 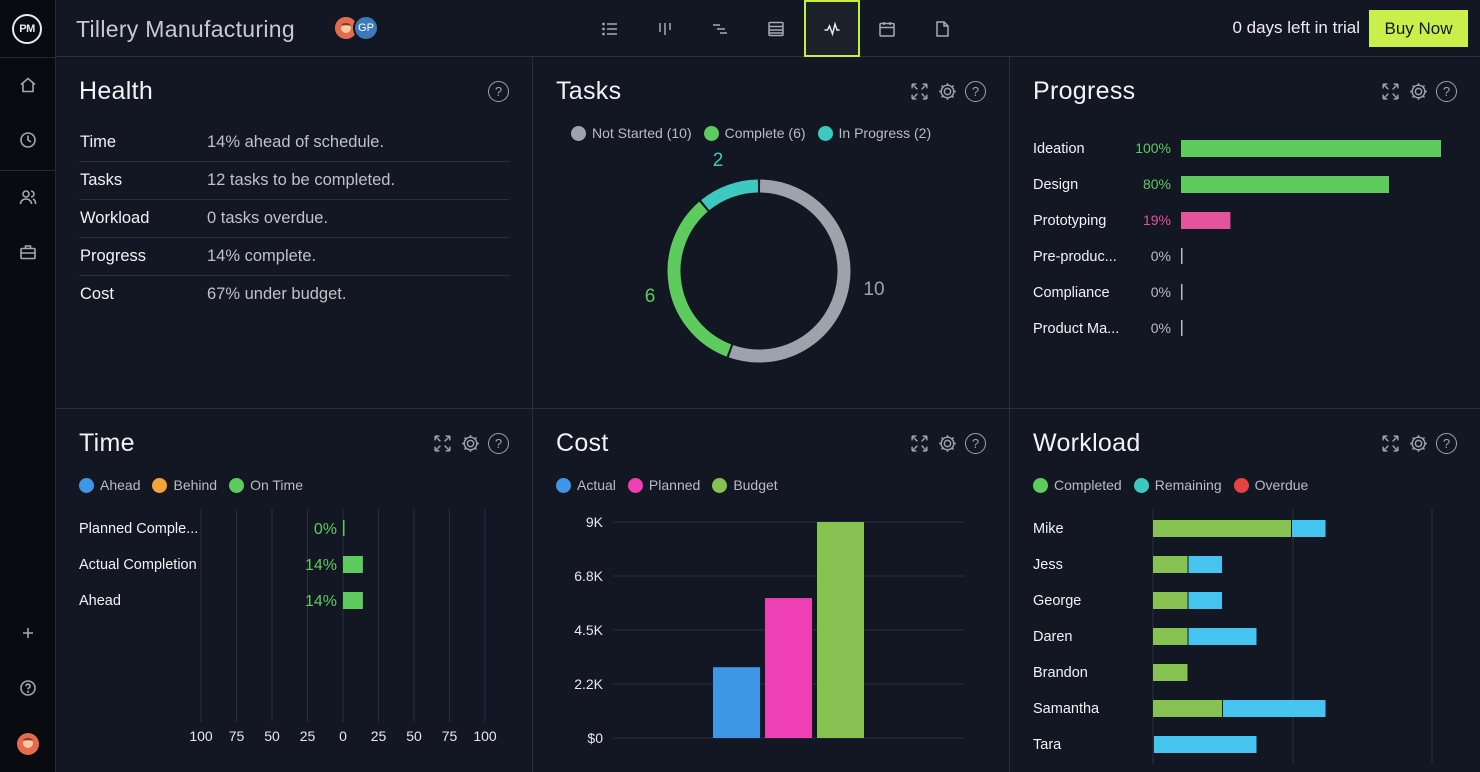 I want to click on progress-label: Design, so click(x=1055, y=185).